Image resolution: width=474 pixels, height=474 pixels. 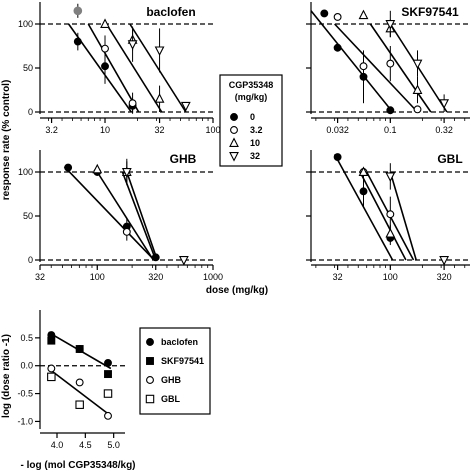 I want to click on y-tick-label: 50, so click(x=28, y=216).